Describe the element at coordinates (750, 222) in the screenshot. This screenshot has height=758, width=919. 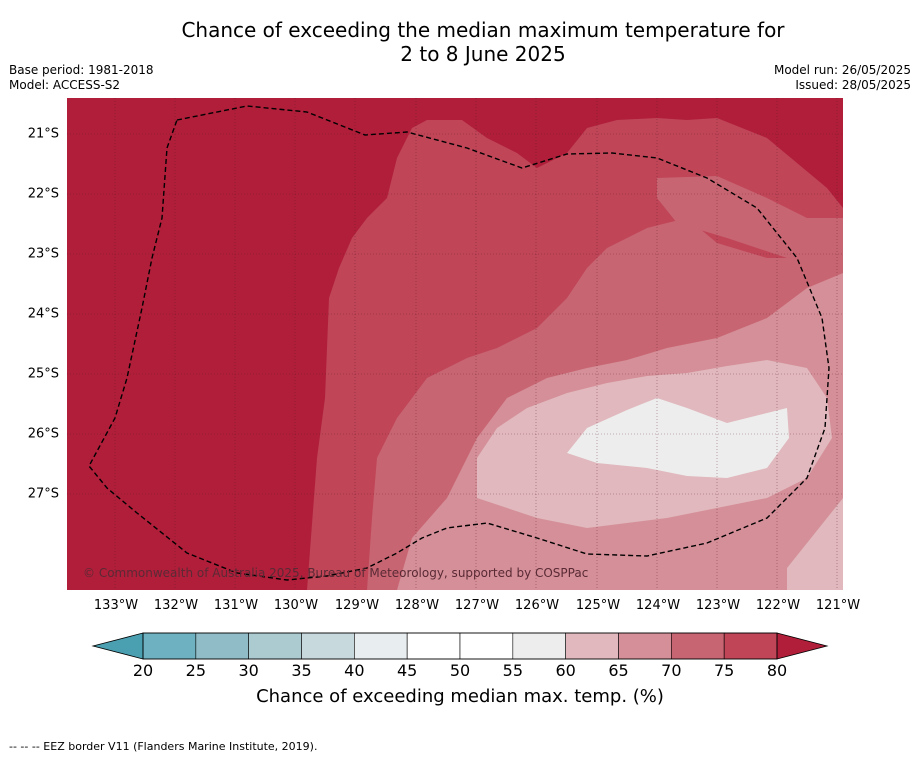
I see `band-70-75-upper` at that location.